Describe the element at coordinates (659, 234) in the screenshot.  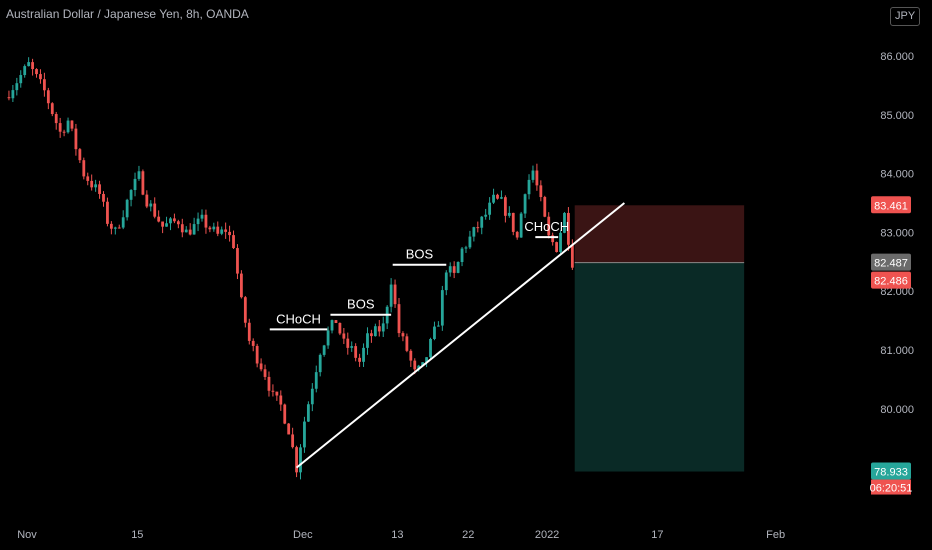
I see `stop-loss-zone` at that location.